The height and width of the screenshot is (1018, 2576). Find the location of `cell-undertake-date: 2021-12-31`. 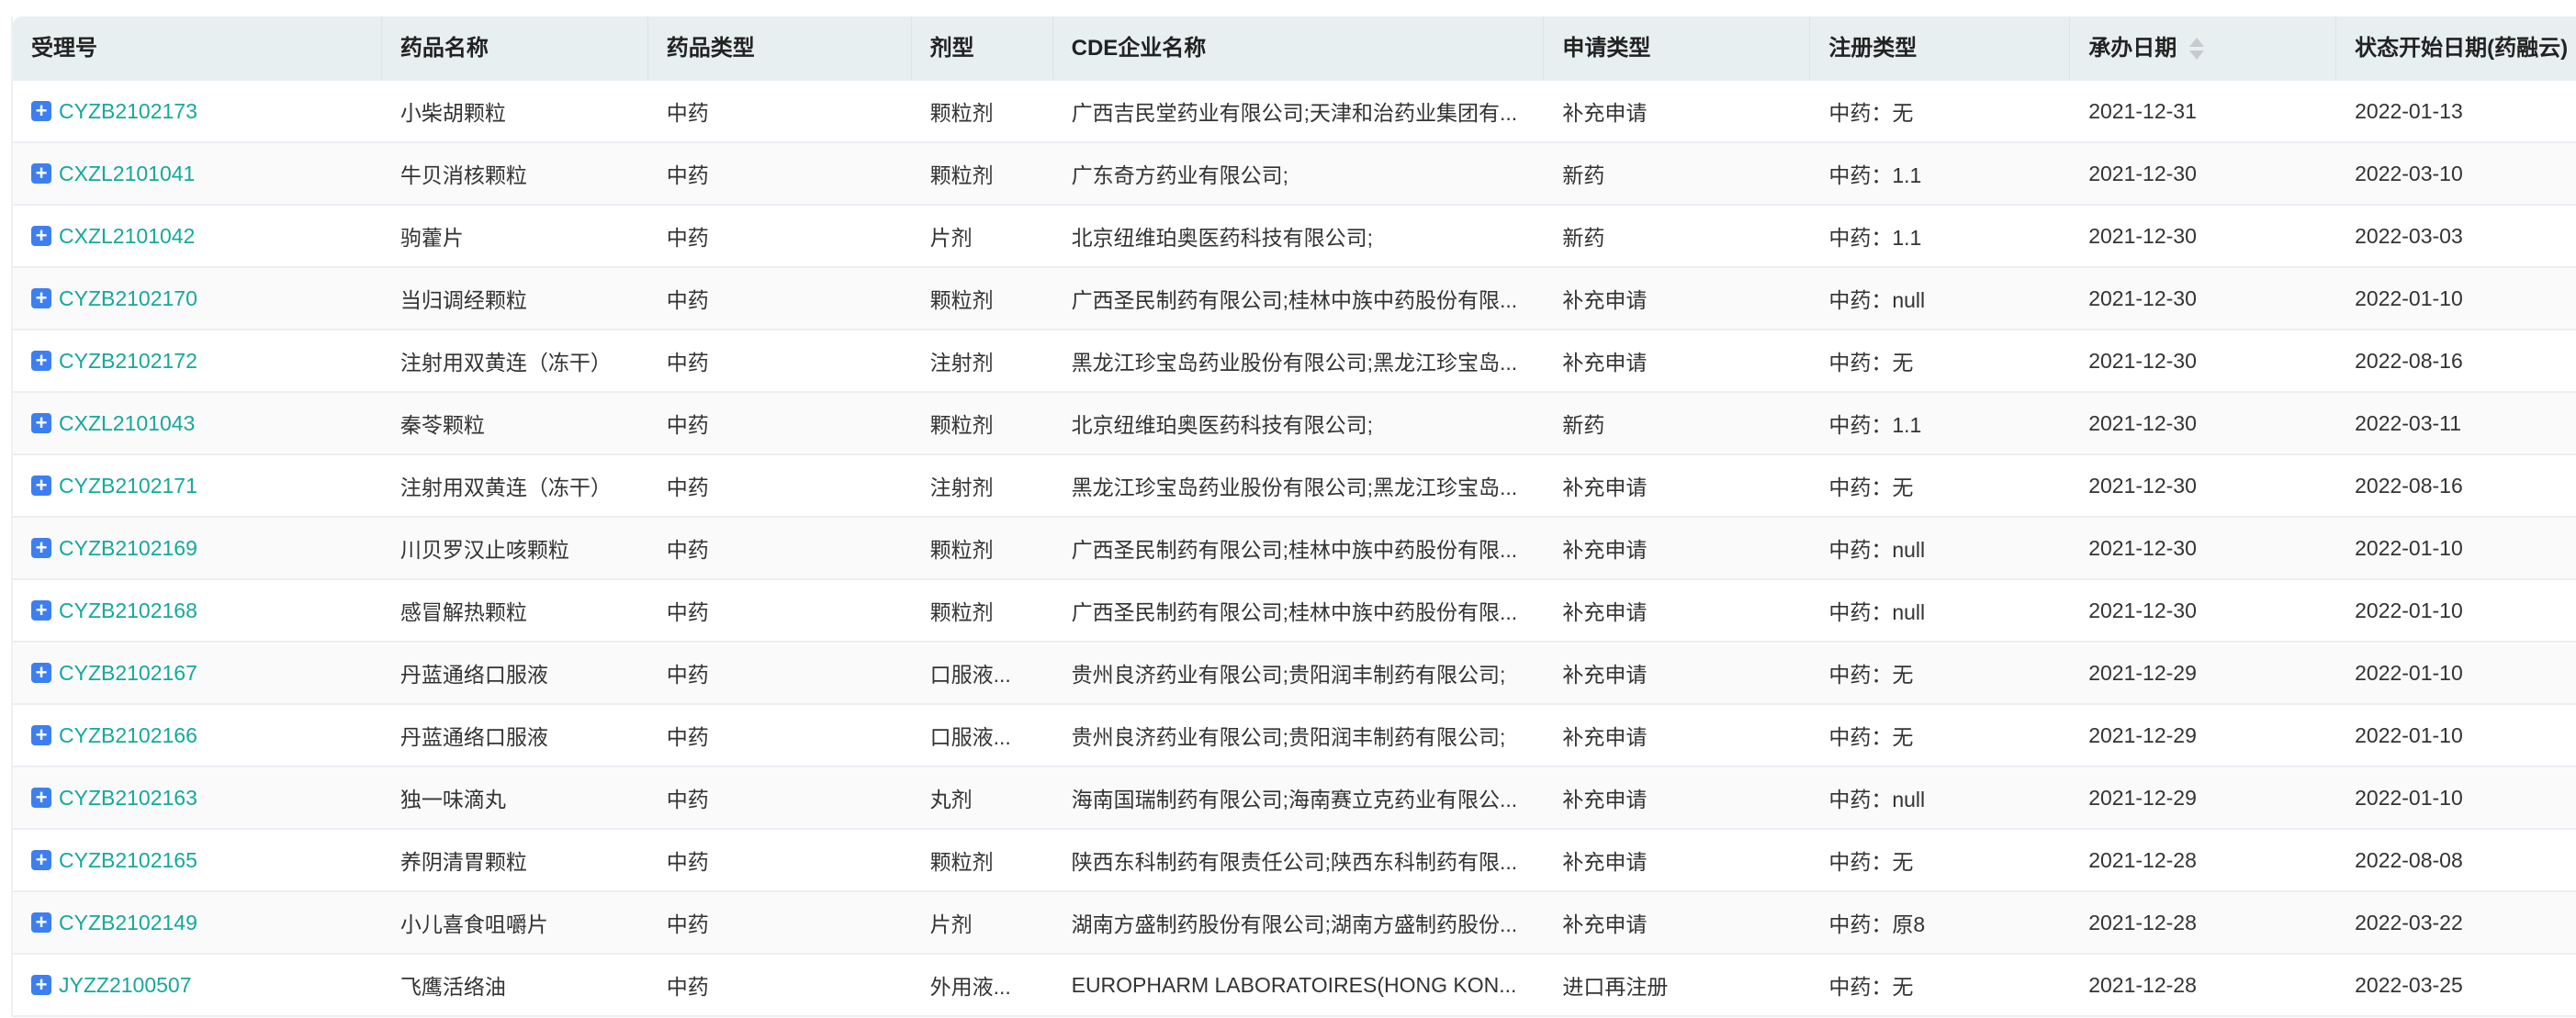

cell-undertake-date: 2021-12-31 is located at coordinates (2142, 110).